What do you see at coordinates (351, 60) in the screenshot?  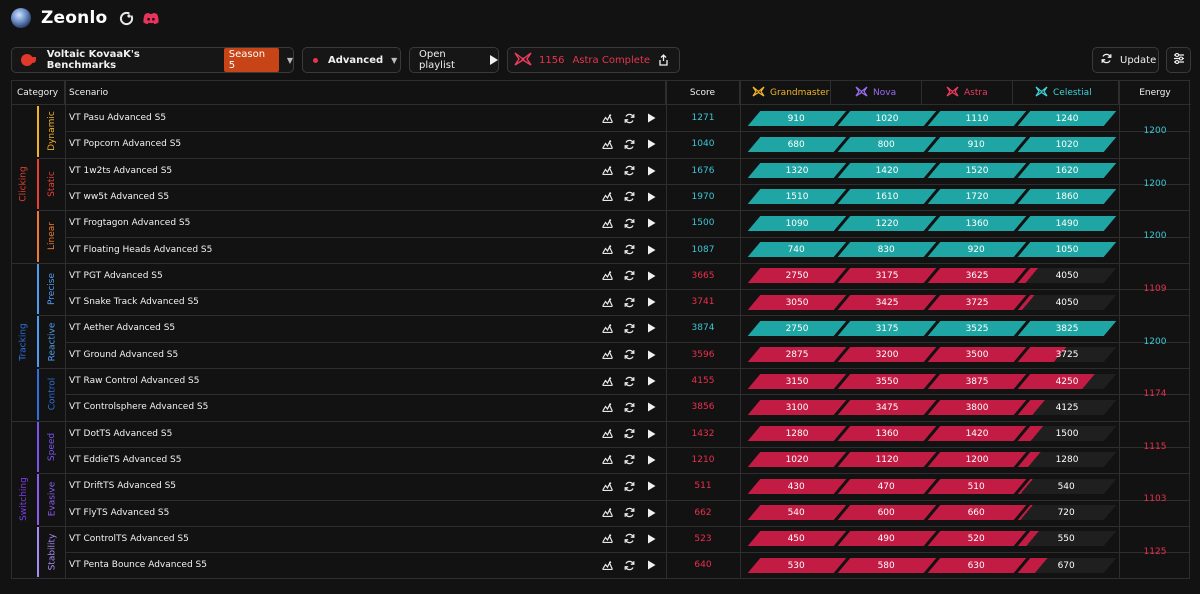 I see `difficulty-selector: Advanced ▼` at bounding box center [351, 60].